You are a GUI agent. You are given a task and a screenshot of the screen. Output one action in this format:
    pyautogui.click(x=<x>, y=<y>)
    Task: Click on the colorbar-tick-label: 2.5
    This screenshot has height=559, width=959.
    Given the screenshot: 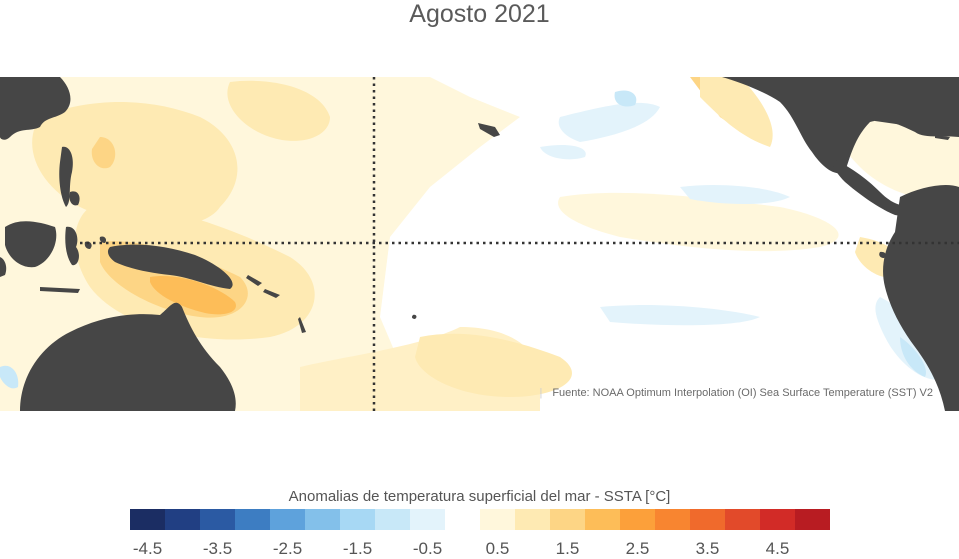 What is the action you would take?
    pyautogui.click(x=637, y=548)
    